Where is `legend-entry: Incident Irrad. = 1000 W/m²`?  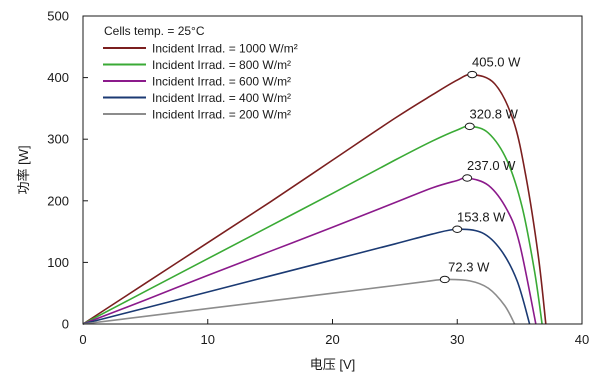 legend-entry: Incident Irrad. = 1000 W/m² is located at coordinates (225, 49).